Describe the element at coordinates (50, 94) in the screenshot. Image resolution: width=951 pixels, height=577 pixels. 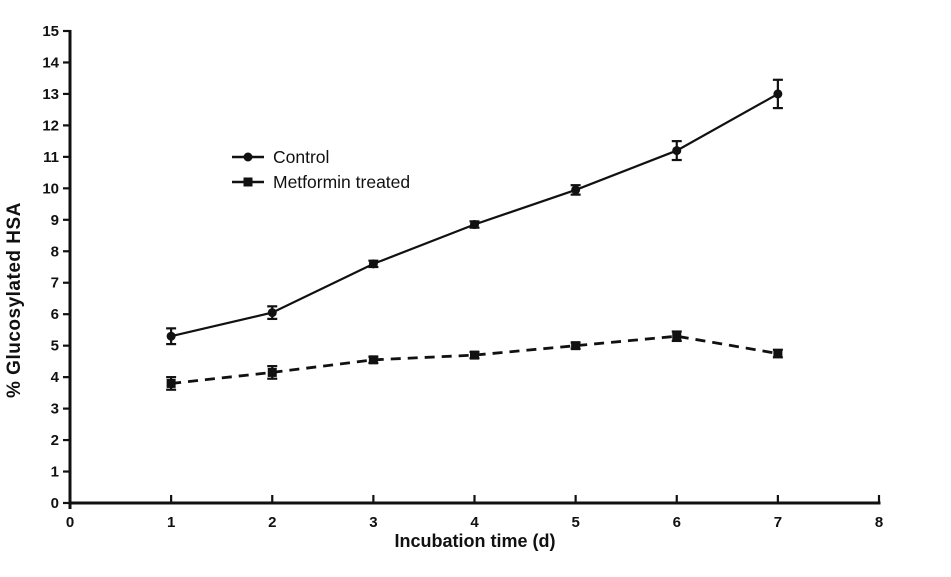
I see `svg-text: 13` at that location.